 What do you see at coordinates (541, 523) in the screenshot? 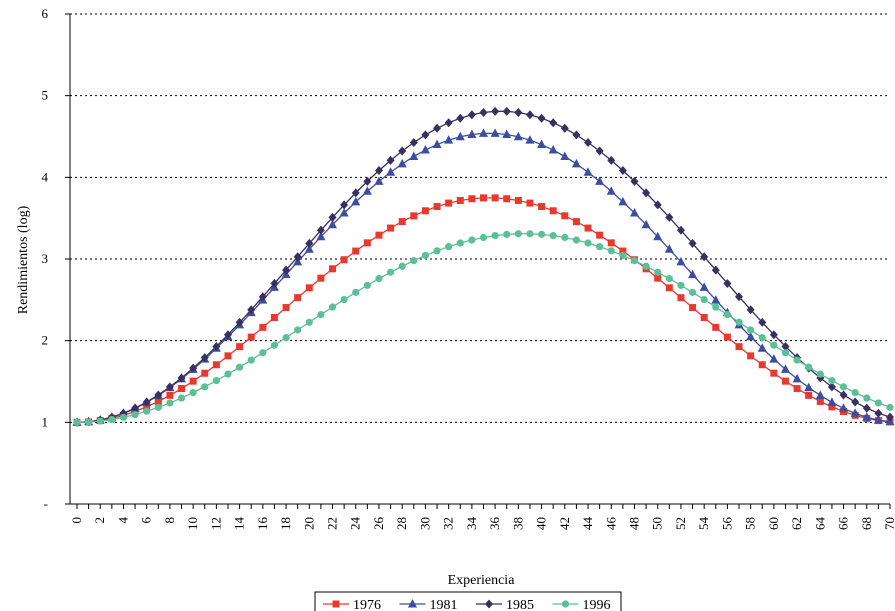
I see `x-tick-label: 40` at bounding box center [541, 523].